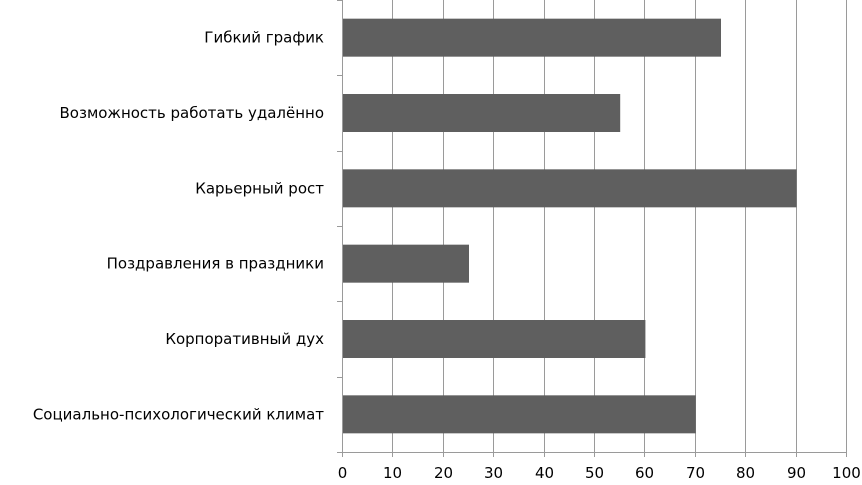 The image size is (862, 485). What do you see at coordinates (443, 473) in the screenshot?
I see `x-tick-label: 20` at bounding box center [443, 473].